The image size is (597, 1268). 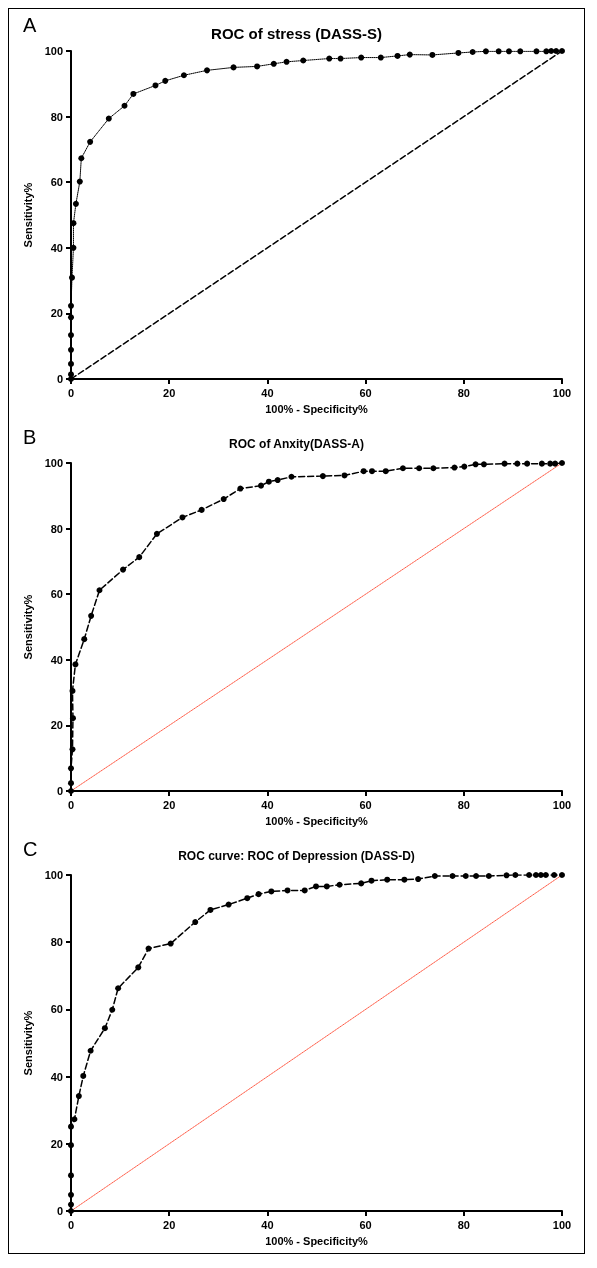 I want to click on text: A, so click(x=30, y=25).